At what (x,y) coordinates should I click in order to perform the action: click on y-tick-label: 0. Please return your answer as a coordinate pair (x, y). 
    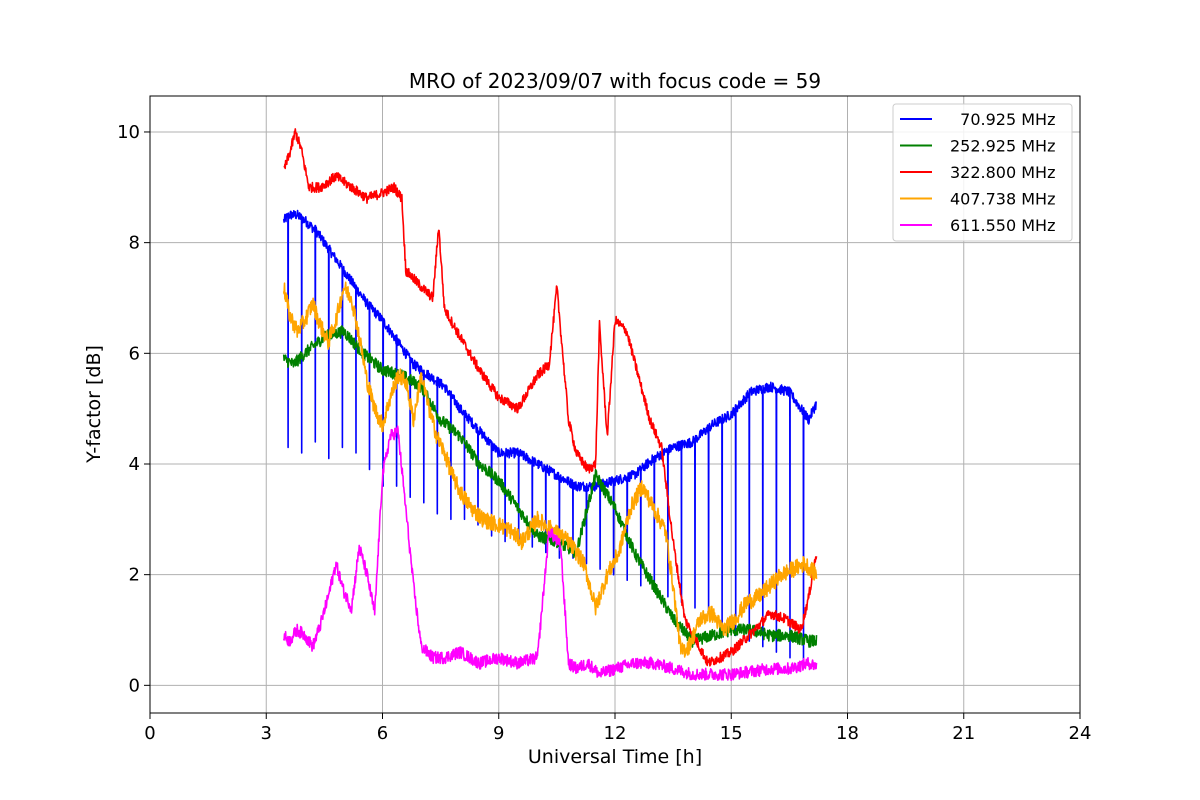
    Looking at the image, I should click on (134, 685).